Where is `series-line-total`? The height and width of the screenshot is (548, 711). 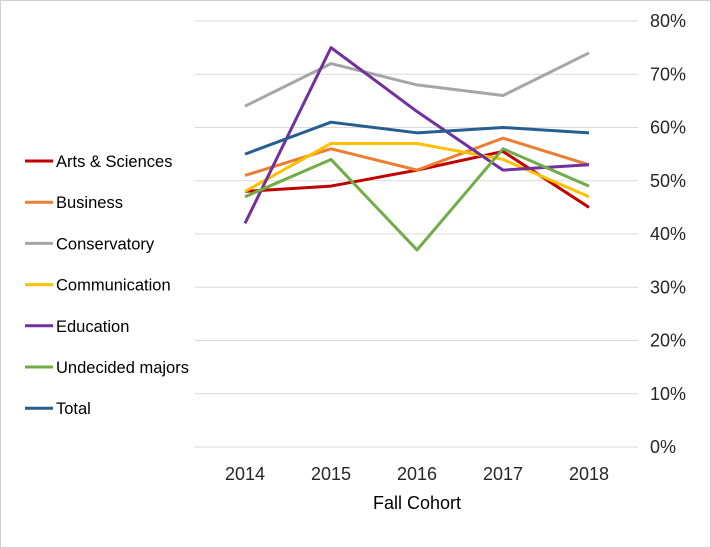 series-line-total is located at coordinates (417, 138).